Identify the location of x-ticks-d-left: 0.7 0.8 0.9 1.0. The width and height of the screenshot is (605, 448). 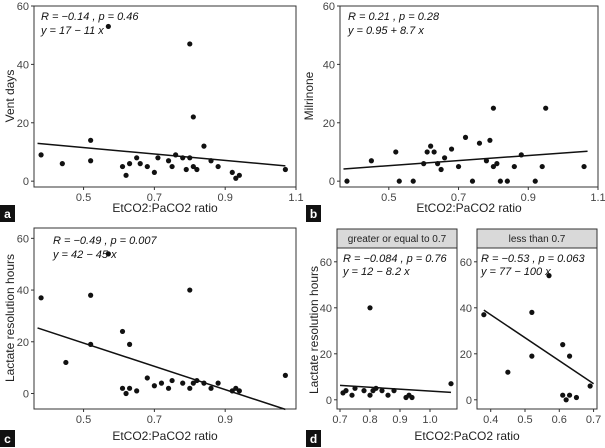
(385, 417).